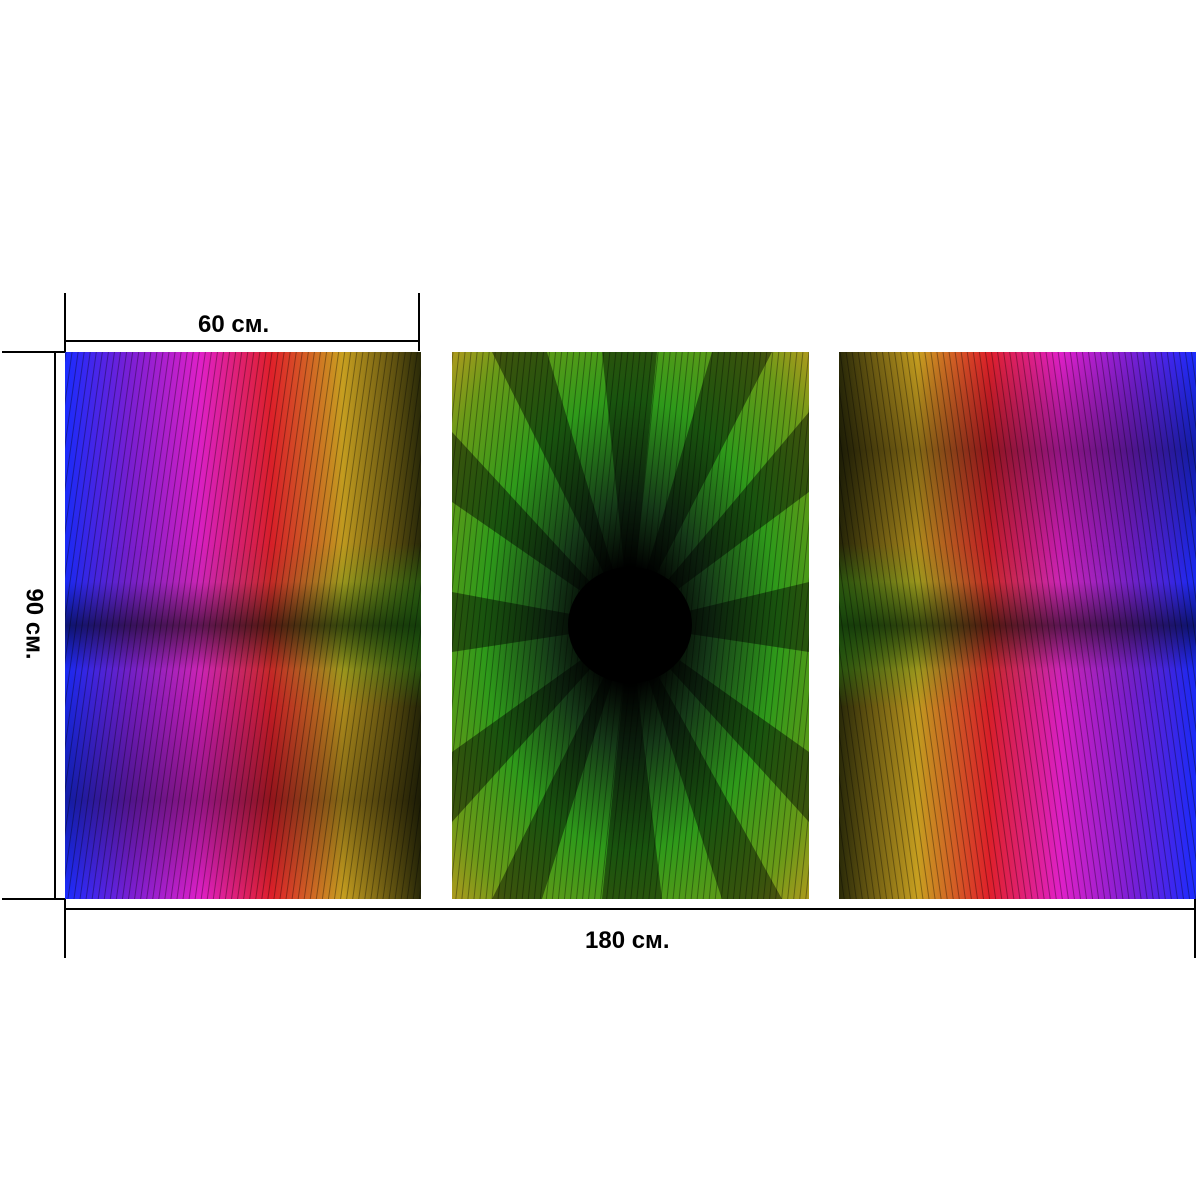  What do you see at coordinates (419, 322) in the screenshot?
I see `panel-width-tick-right` at bounding box center [419, 322].